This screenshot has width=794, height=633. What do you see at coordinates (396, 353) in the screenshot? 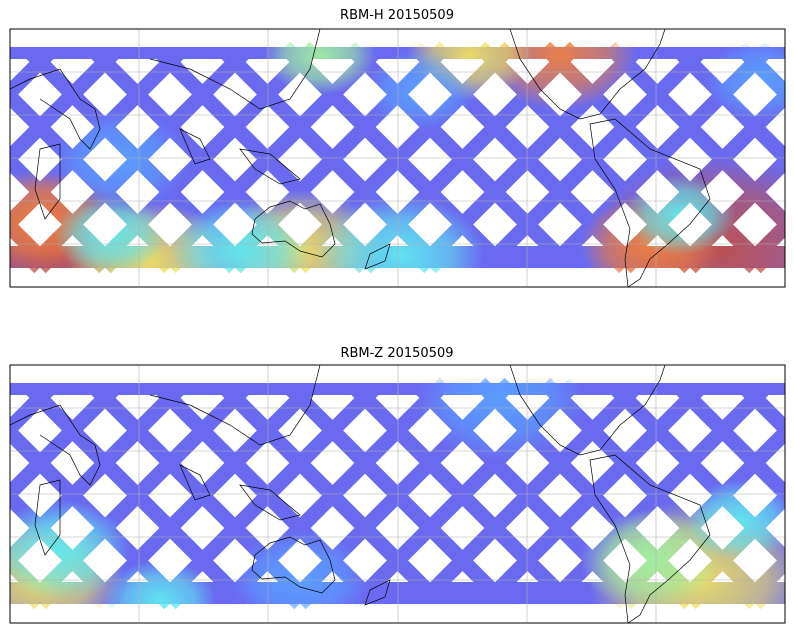
I see `panel-title: RBM-Z 20150509` at bounding box center [396, 353].